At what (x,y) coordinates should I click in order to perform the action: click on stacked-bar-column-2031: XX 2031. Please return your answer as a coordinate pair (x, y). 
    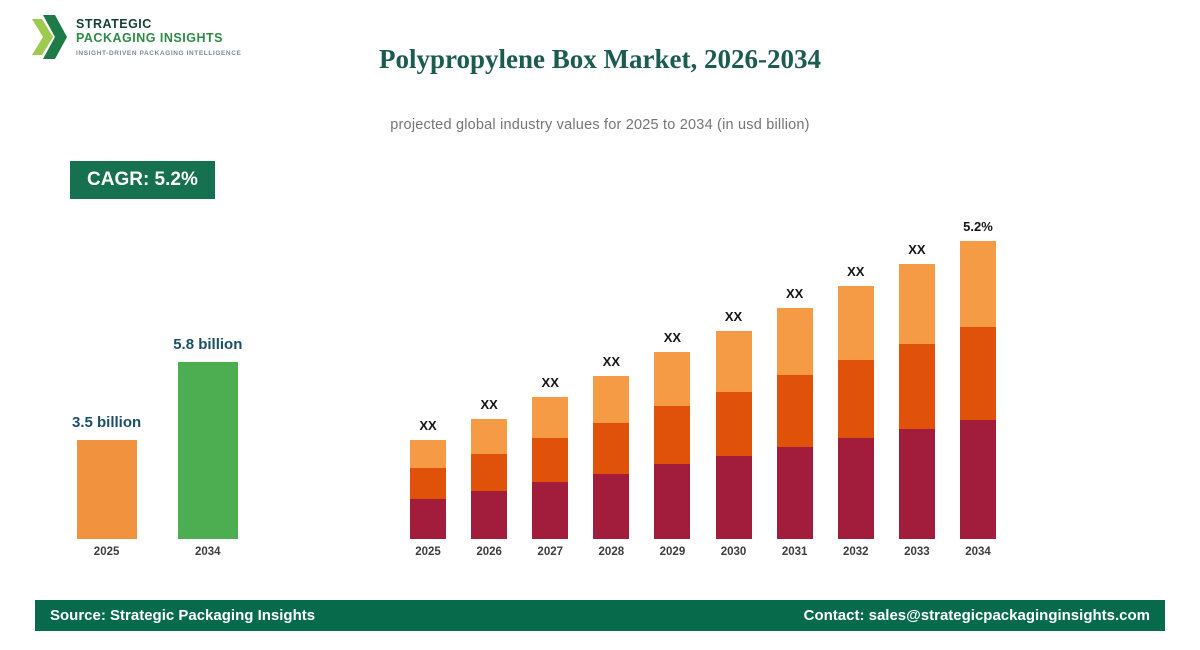
    Looking at the image, I should click on (795, 422).